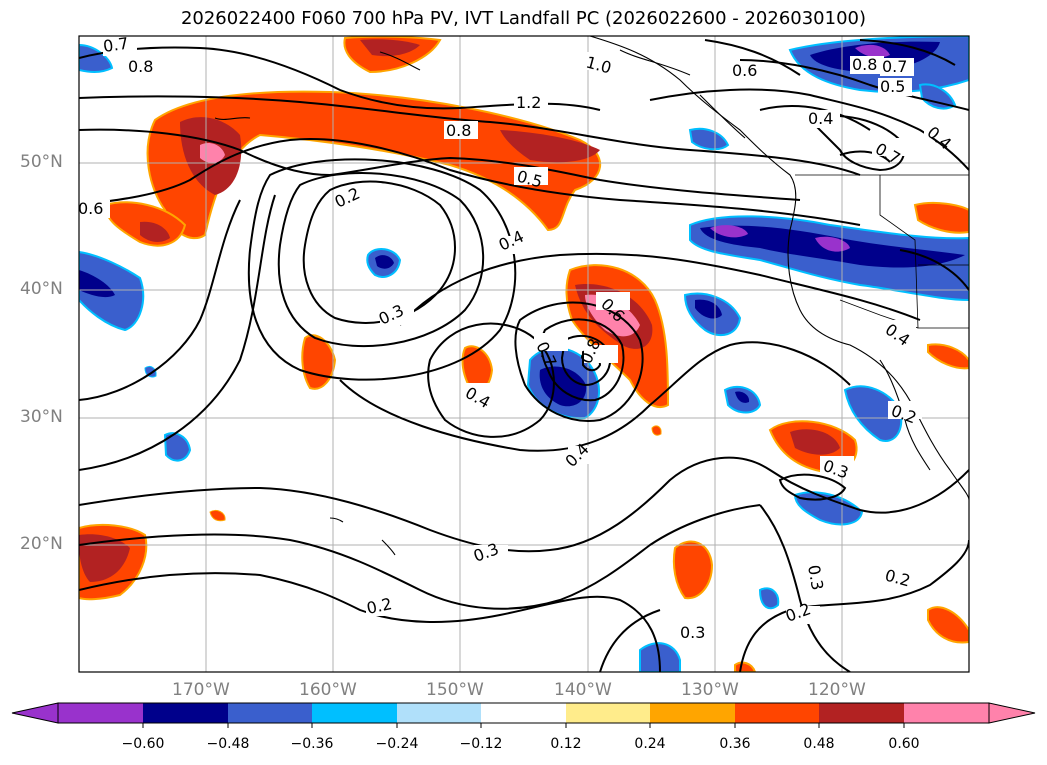 Image resolution: width=1047 pixels, height=765 pixels. Describe the element at coordinates (328, 690) in the screenshot. I see `lon-label-160w: 160°W` at that location.